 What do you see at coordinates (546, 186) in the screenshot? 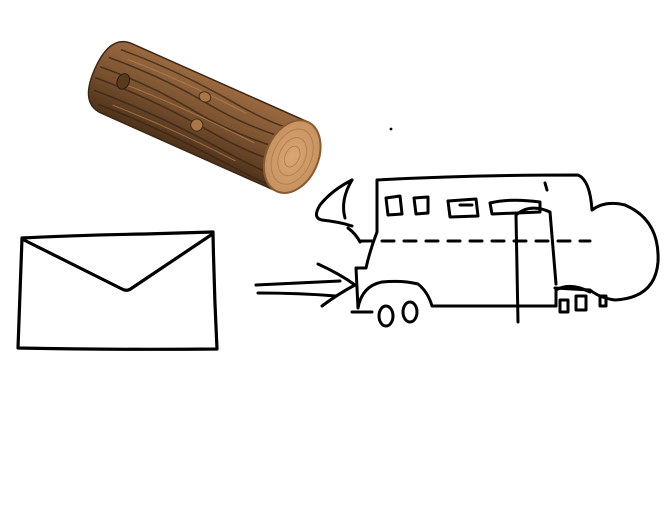
I see `truck-trim-mark` at bounding box center [546, 186].